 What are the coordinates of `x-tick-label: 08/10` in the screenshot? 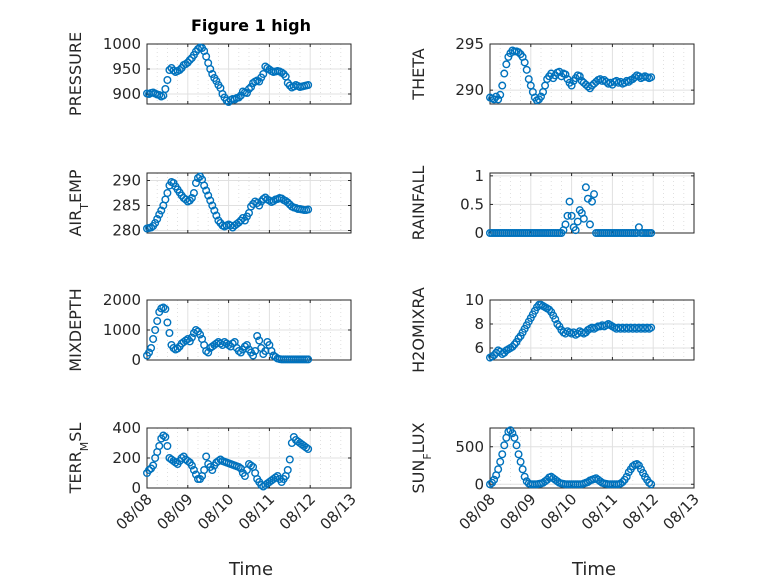 It's located at (215, 511).